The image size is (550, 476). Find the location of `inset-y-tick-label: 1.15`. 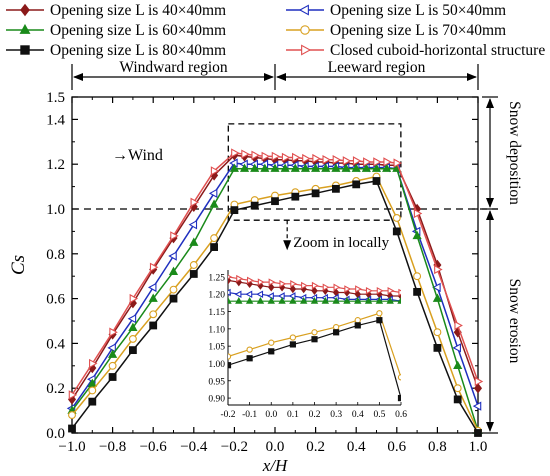

inset-y-tick-label: 1.15 is located at coordinates (216, 313).